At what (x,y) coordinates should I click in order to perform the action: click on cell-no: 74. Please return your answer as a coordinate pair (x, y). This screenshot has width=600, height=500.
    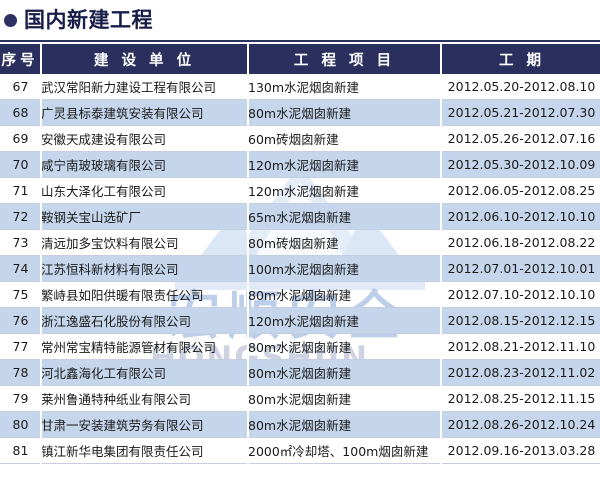
    Looking at the image, I should click on (20, 268).